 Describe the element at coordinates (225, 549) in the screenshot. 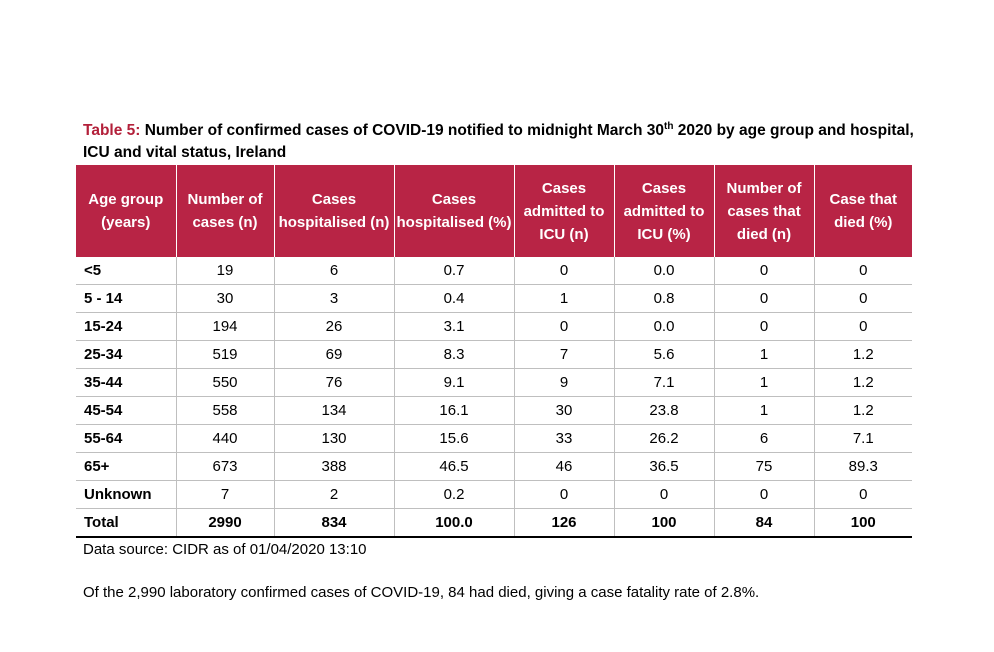

I see `data-source: Data source: CIDR as of 01/04/2020 13:10` at that location.